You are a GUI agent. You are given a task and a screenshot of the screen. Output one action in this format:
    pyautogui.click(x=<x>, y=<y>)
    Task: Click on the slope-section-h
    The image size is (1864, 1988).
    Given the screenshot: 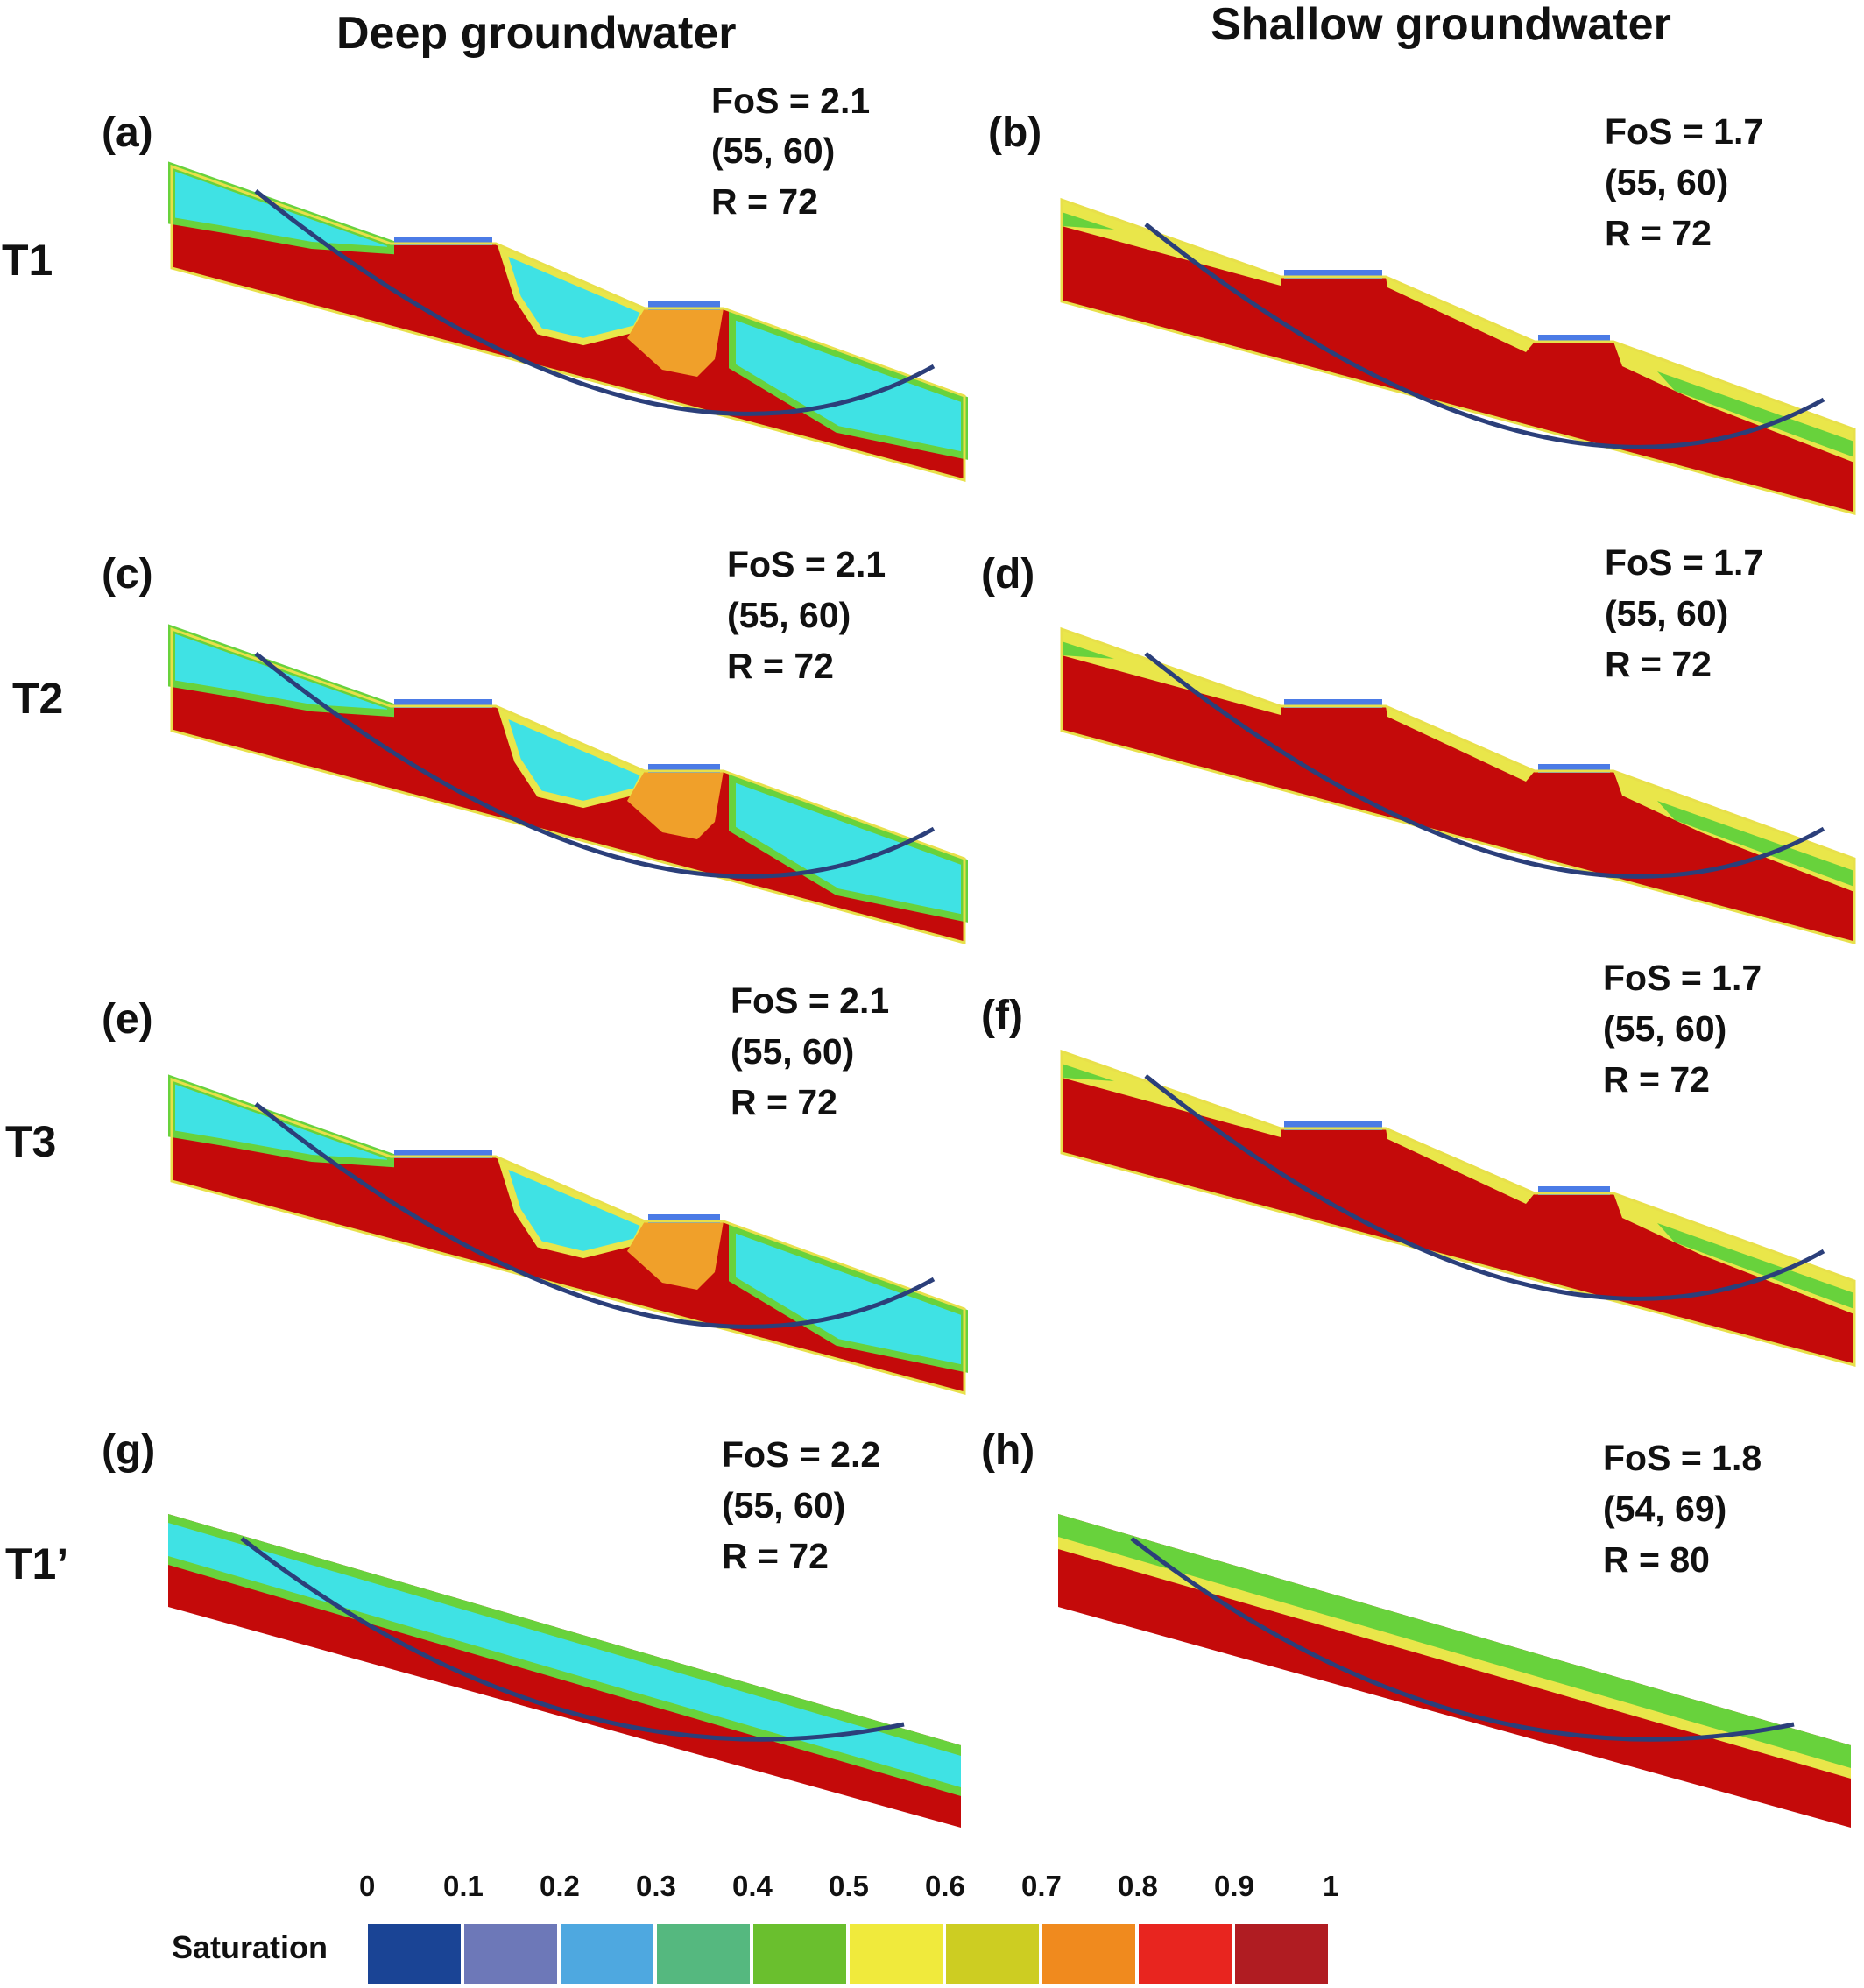 What is the action you would take?
    pyautogui.click(x=1454, y=1671)
    